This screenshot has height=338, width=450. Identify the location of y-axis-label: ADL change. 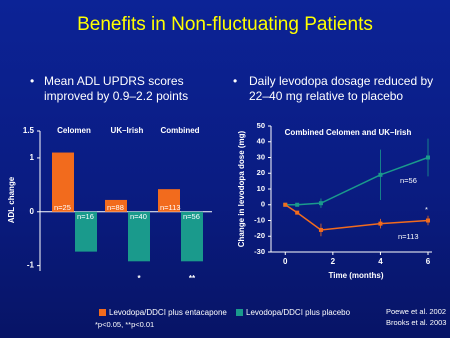
(11, 199).